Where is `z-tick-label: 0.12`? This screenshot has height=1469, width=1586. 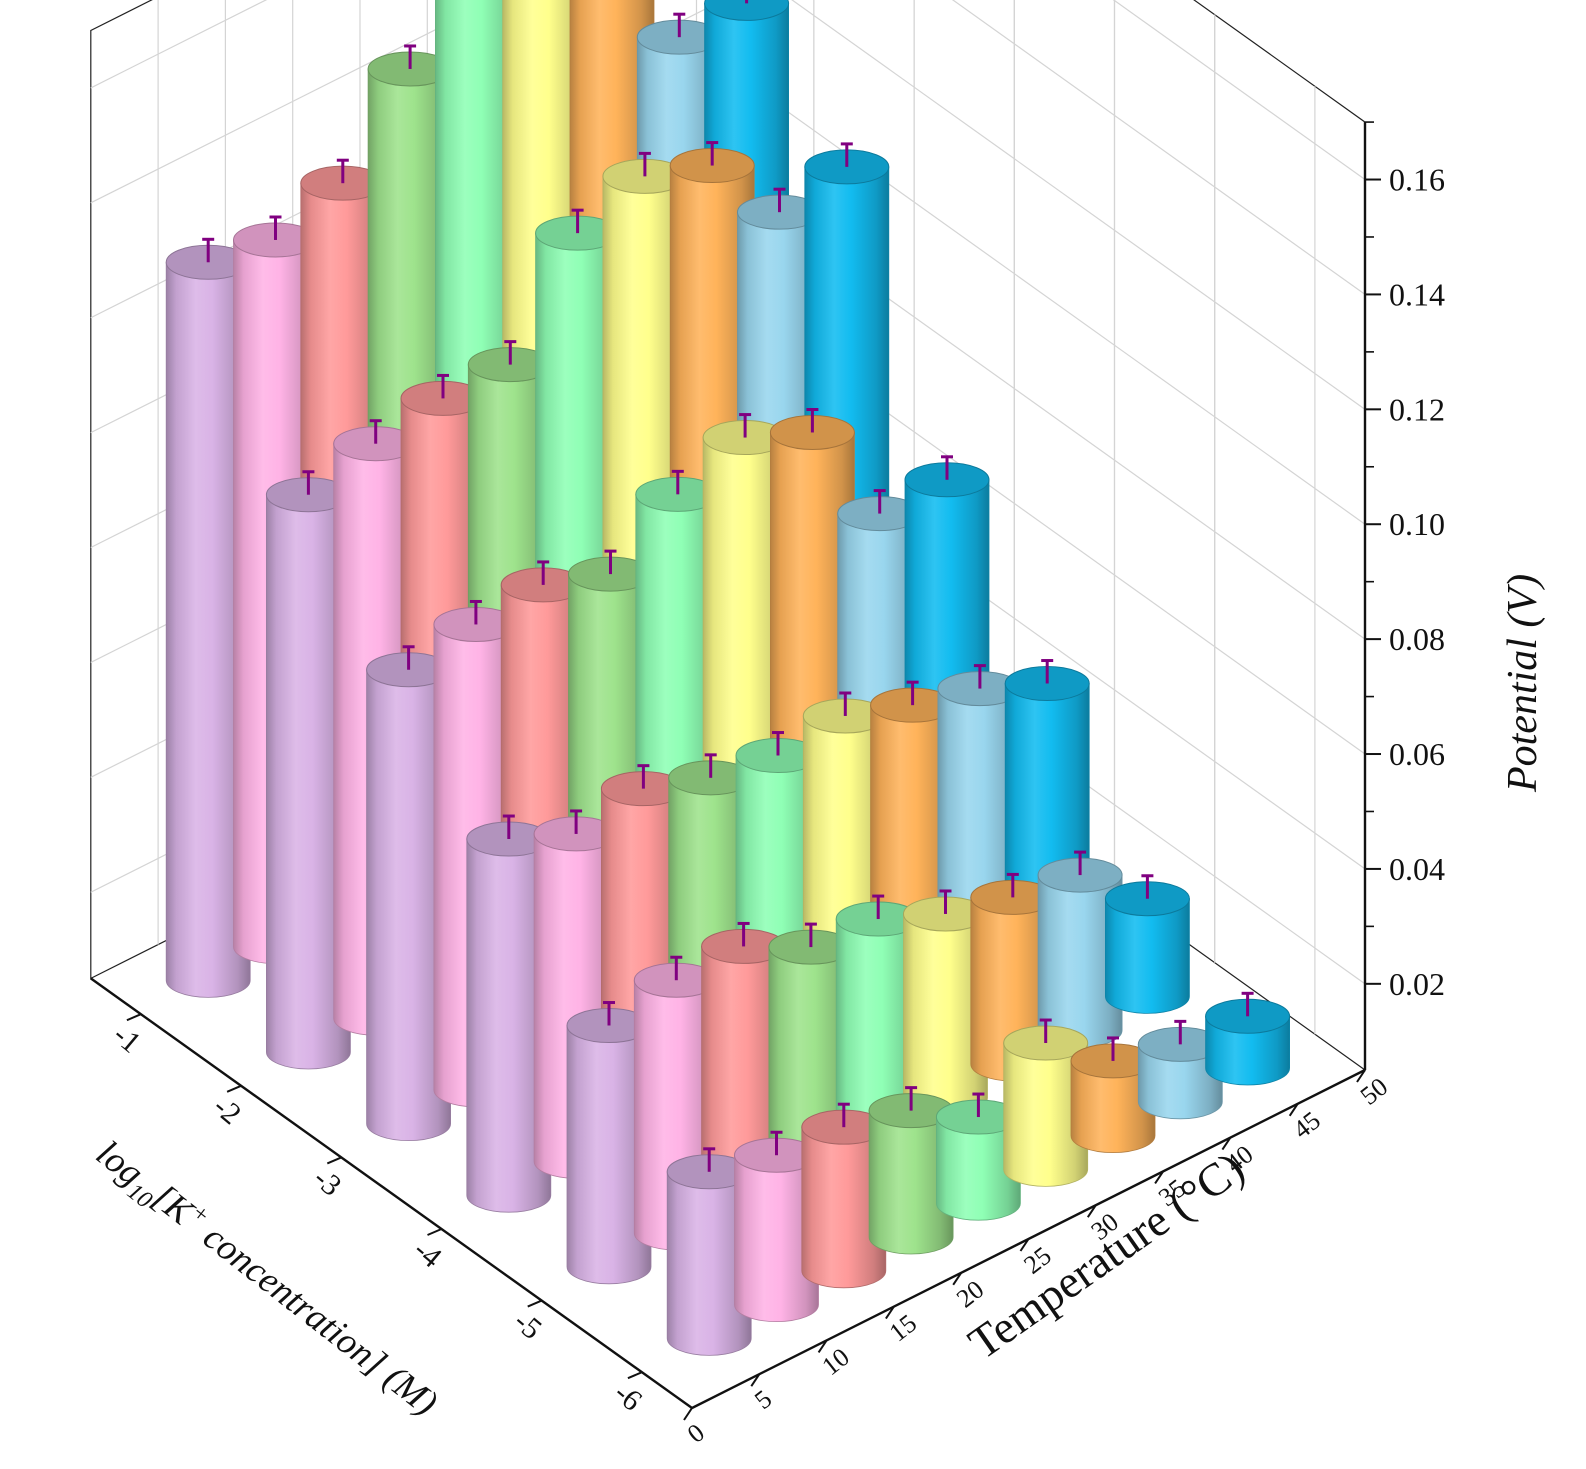 z-tick-label: 0.12 is located at coordinates (1417, 409).